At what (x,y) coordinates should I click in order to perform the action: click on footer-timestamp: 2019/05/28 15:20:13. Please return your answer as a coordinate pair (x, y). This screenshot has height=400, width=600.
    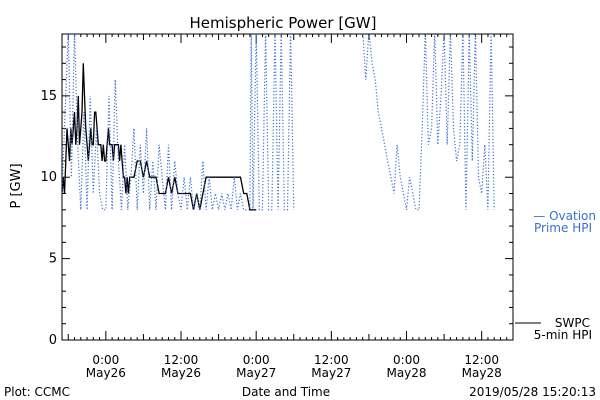
    Looking at the image, I should click on (532, 392).